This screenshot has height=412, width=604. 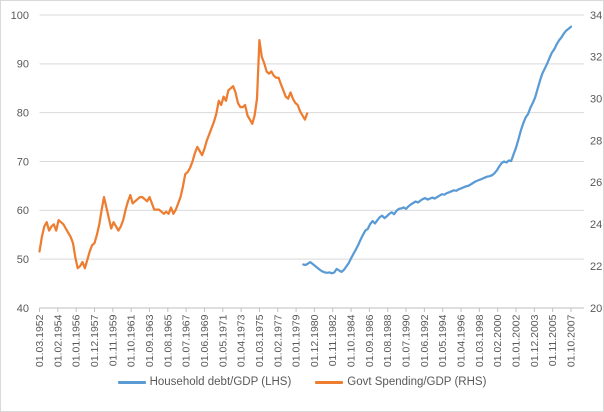 I want to click on svg-text: 01.02.1954, so click(x=58, y=340).